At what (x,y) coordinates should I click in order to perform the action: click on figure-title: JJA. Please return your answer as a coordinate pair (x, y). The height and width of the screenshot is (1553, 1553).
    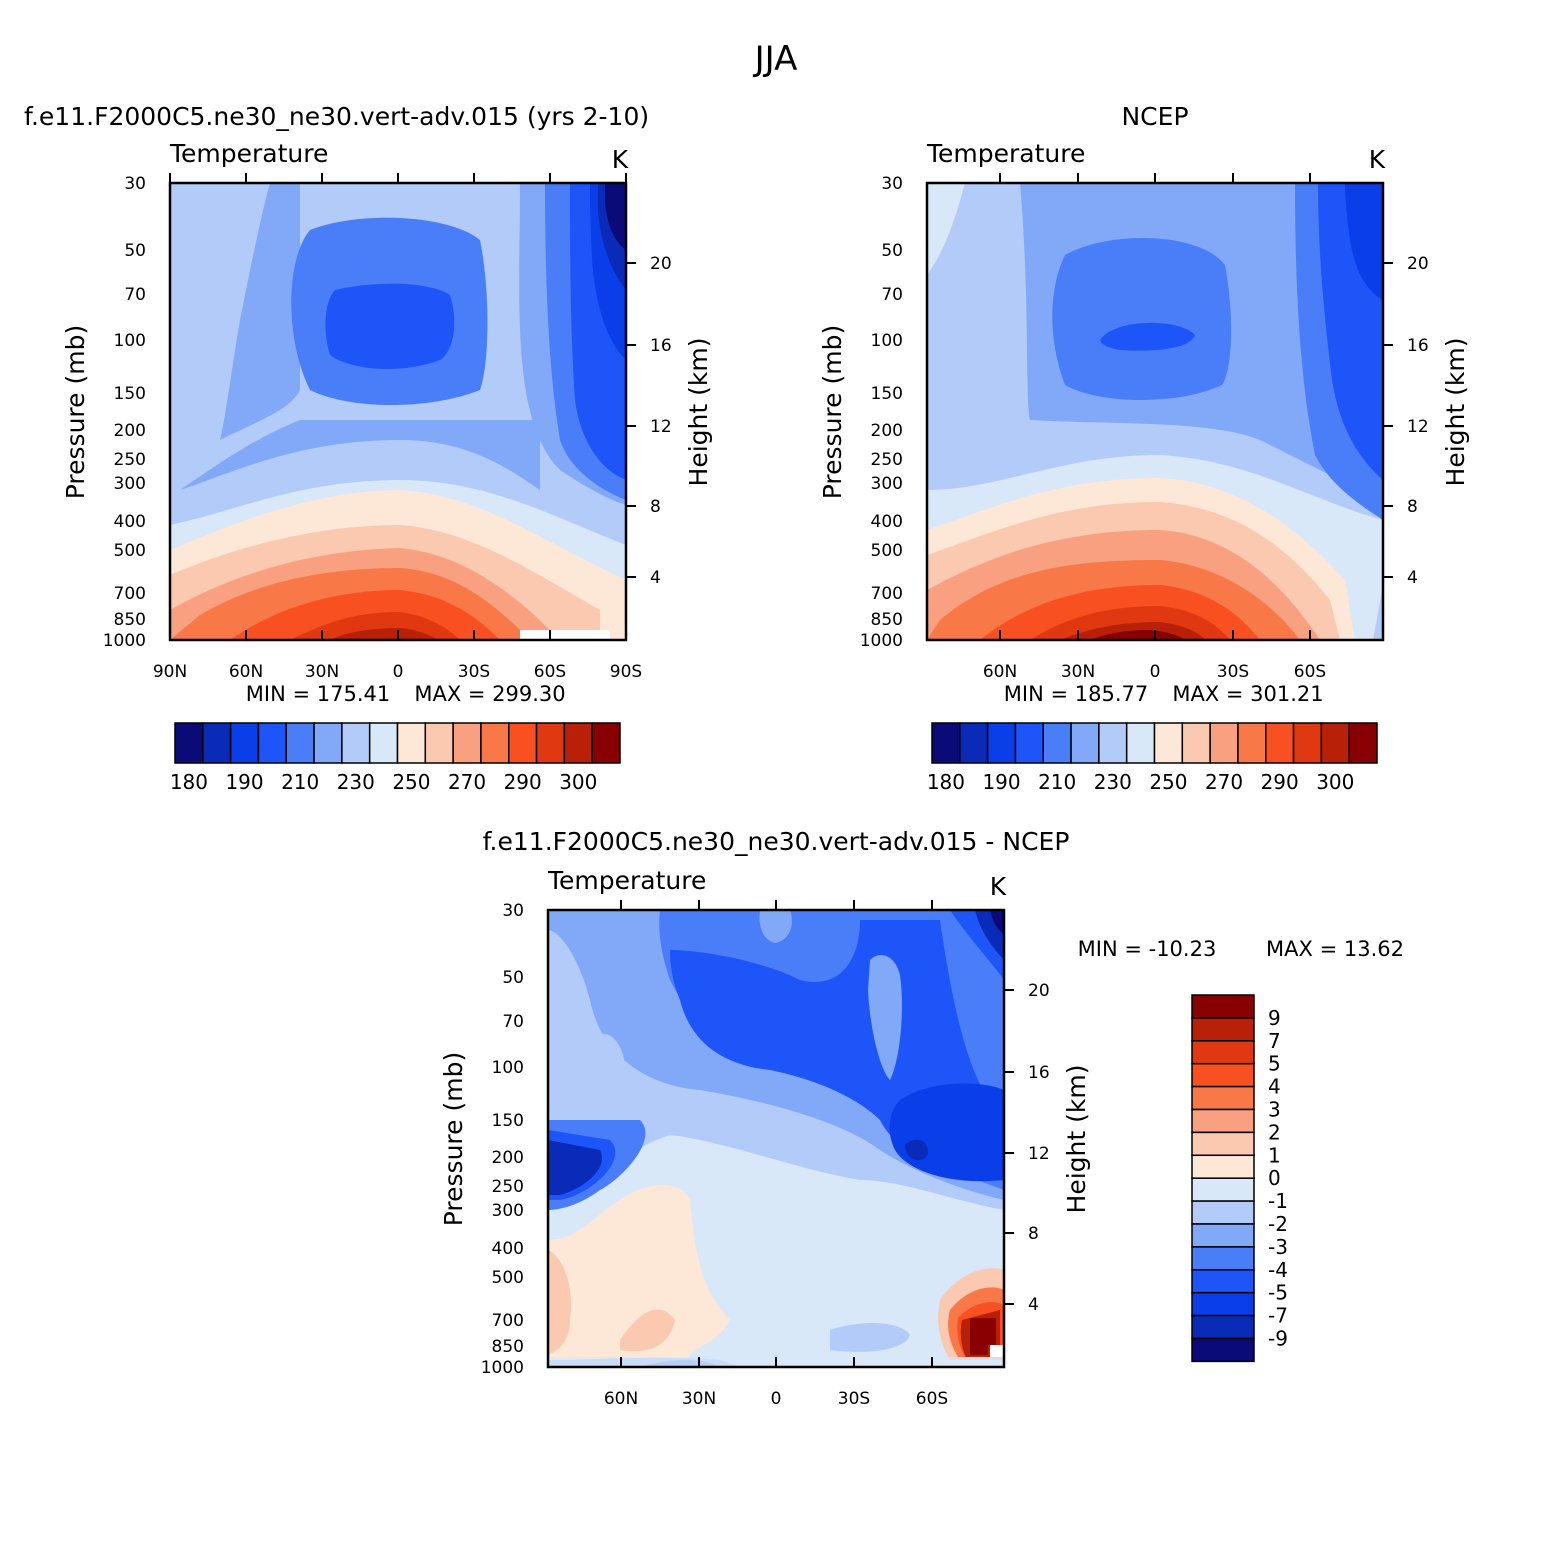
    Looking at the image, I should click on (775, 59).